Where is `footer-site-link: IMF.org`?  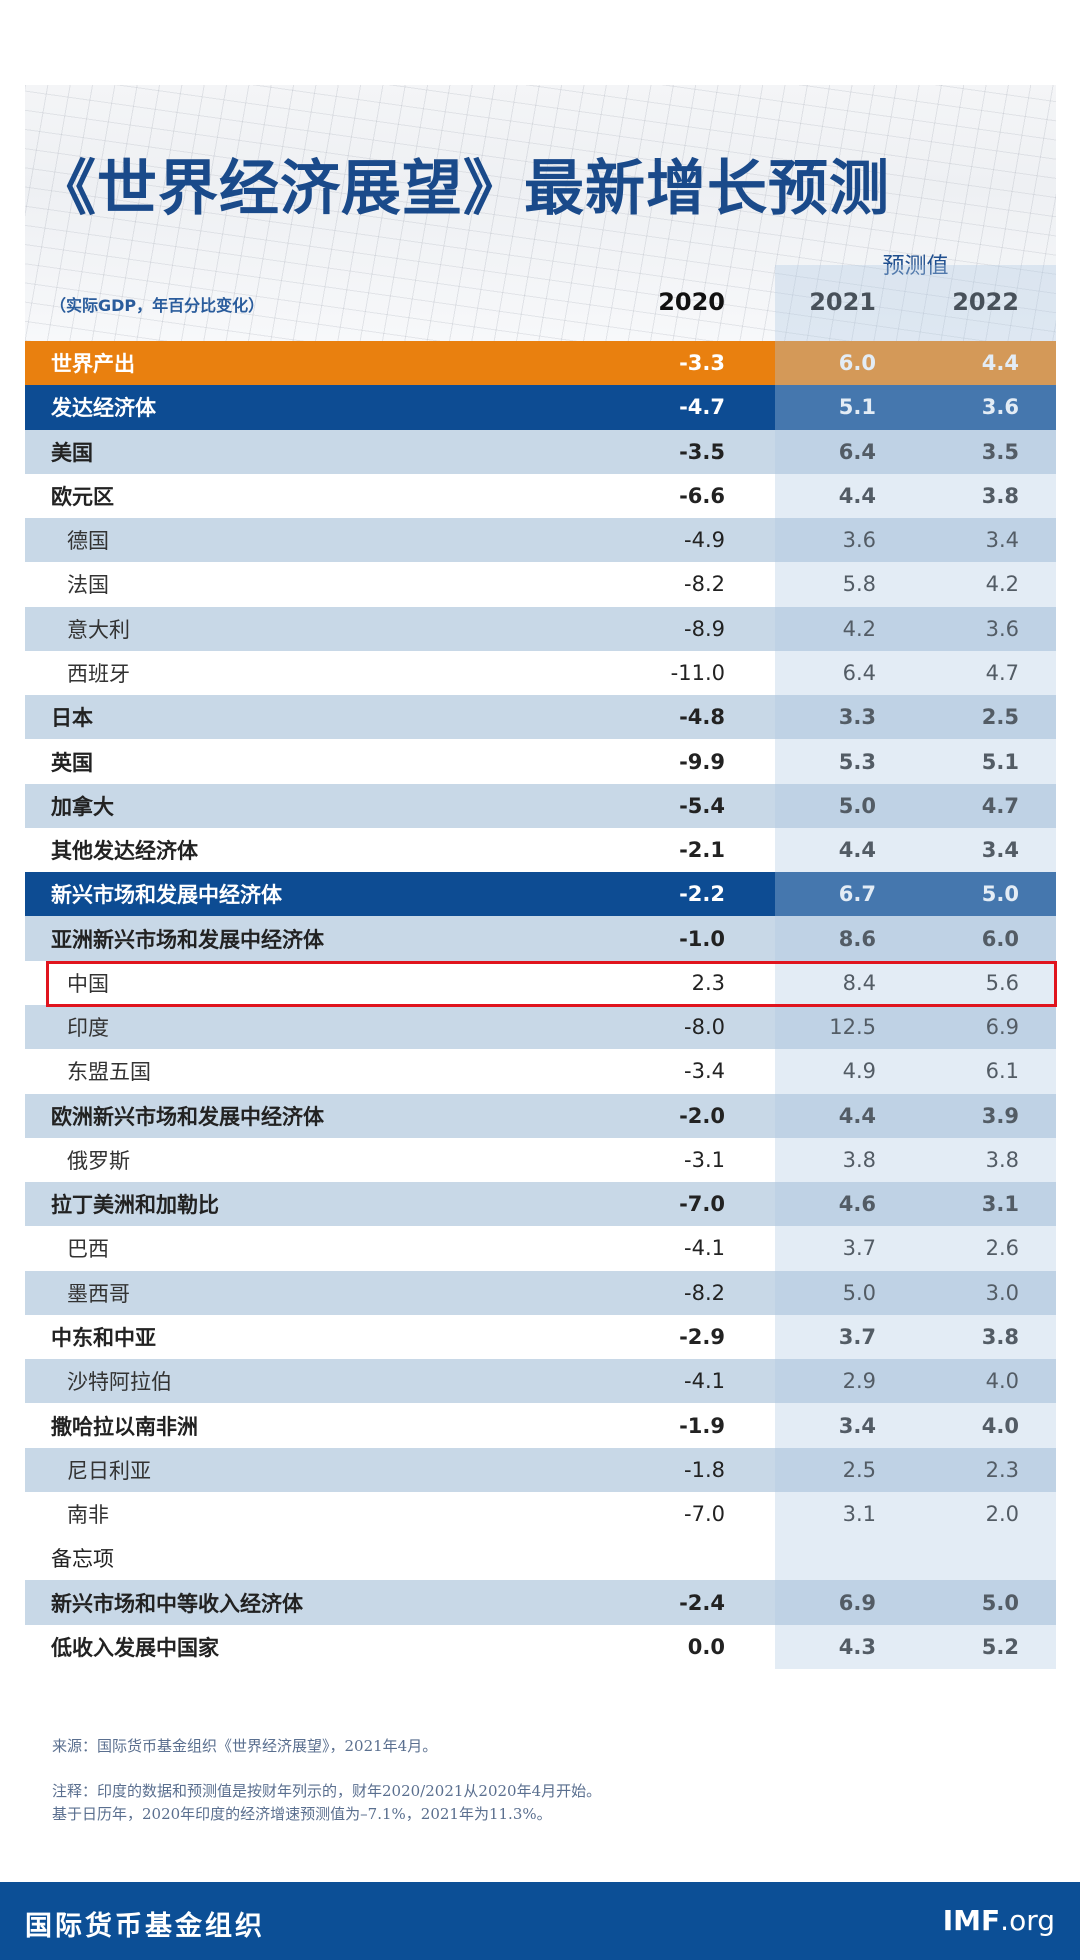
footer-site-link: IMF.org is located at coordinates (999, 1920).